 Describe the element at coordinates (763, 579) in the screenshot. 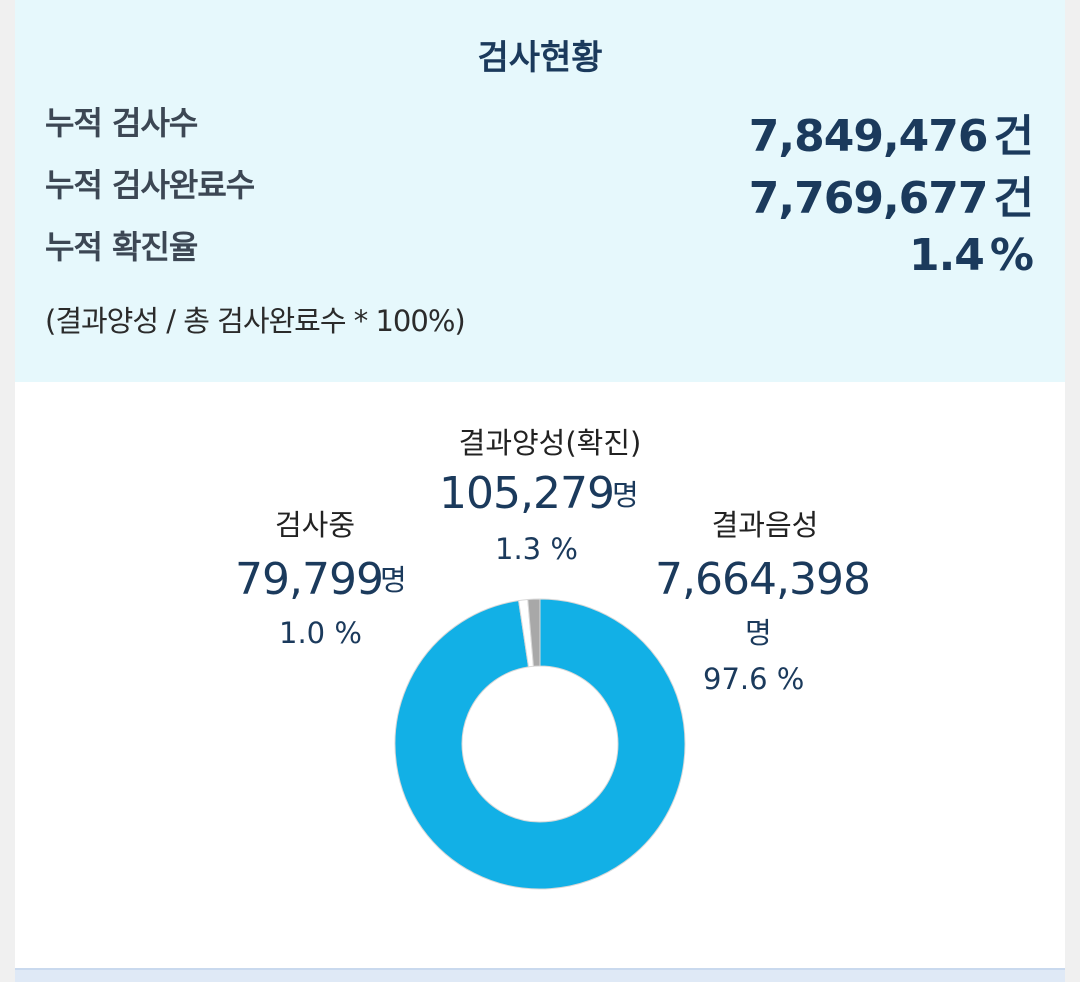

I see `negative-count: 7,664,398` at that location.